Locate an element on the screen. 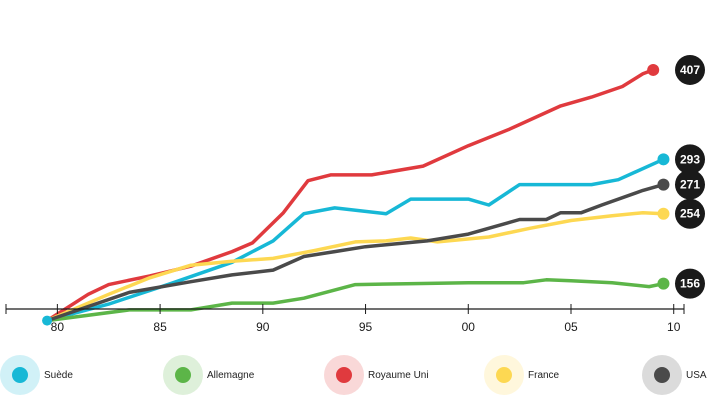  legend-dot-royaume-uni is located at coordinates (344, 375).